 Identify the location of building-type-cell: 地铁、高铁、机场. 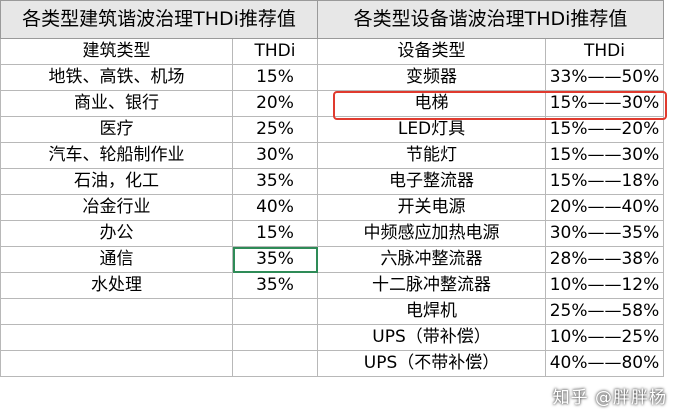
(116, 77).